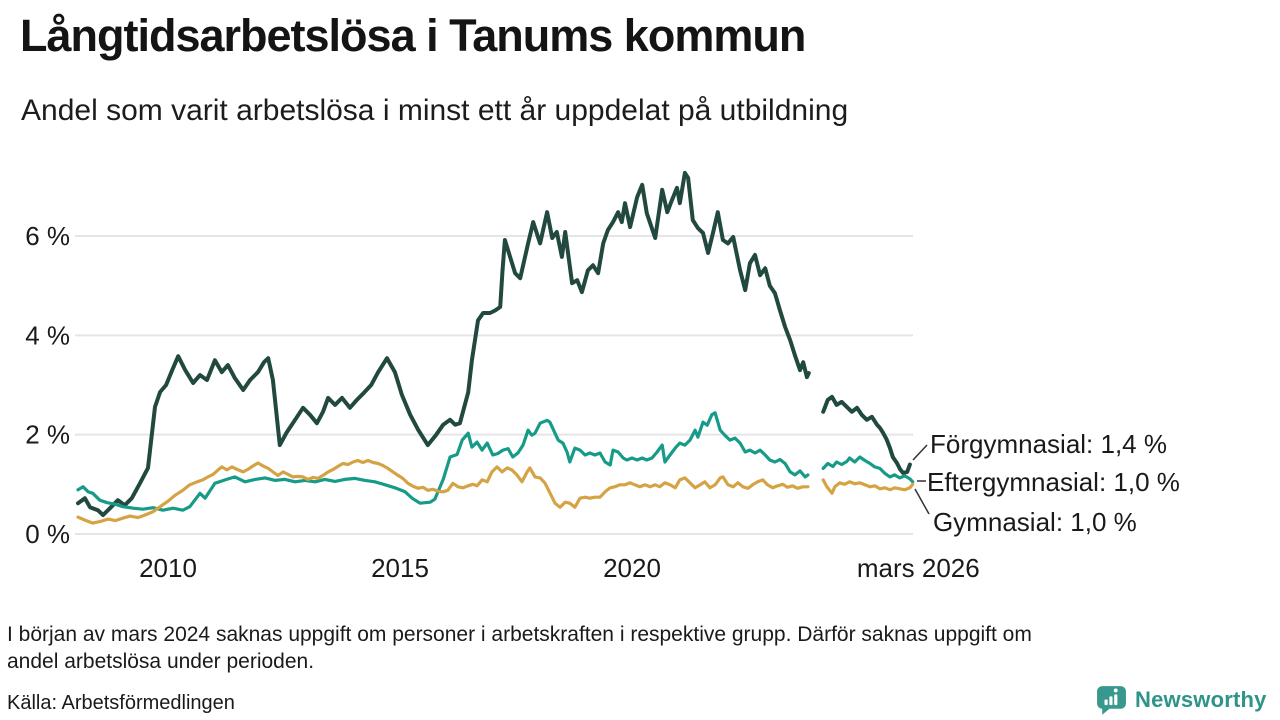 This screenshot has height=720, width=1280. Describe the element at coordinates (47, 534) in the screenshot. I see `y-tick-label: 0 %` at that location.